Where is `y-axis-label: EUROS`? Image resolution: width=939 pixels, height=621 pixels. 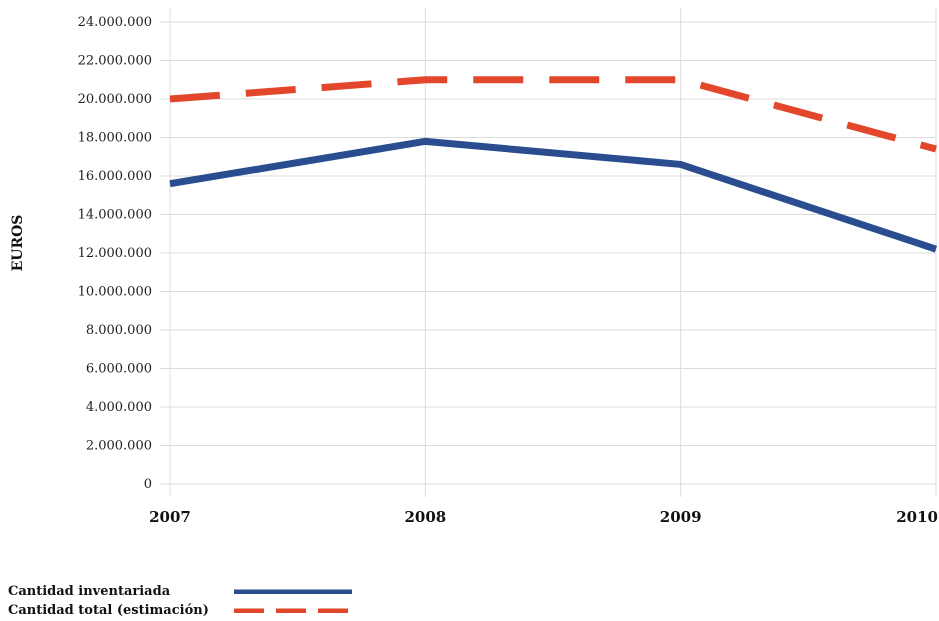
y-axis-label: EUROS is located at coordinates (18, 243).